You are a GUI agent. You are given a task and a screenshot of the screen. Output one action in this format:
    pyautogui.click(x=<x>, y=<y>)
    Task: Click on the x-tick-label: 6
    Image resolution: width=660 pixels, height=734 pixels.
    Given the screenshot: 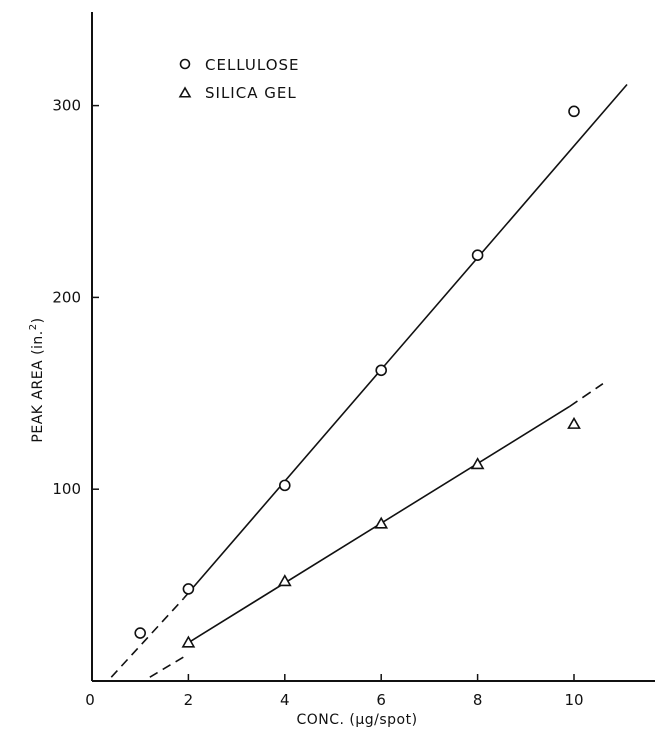 What is the action you would take?
    pyautogui.click(x=381, y=700)
    